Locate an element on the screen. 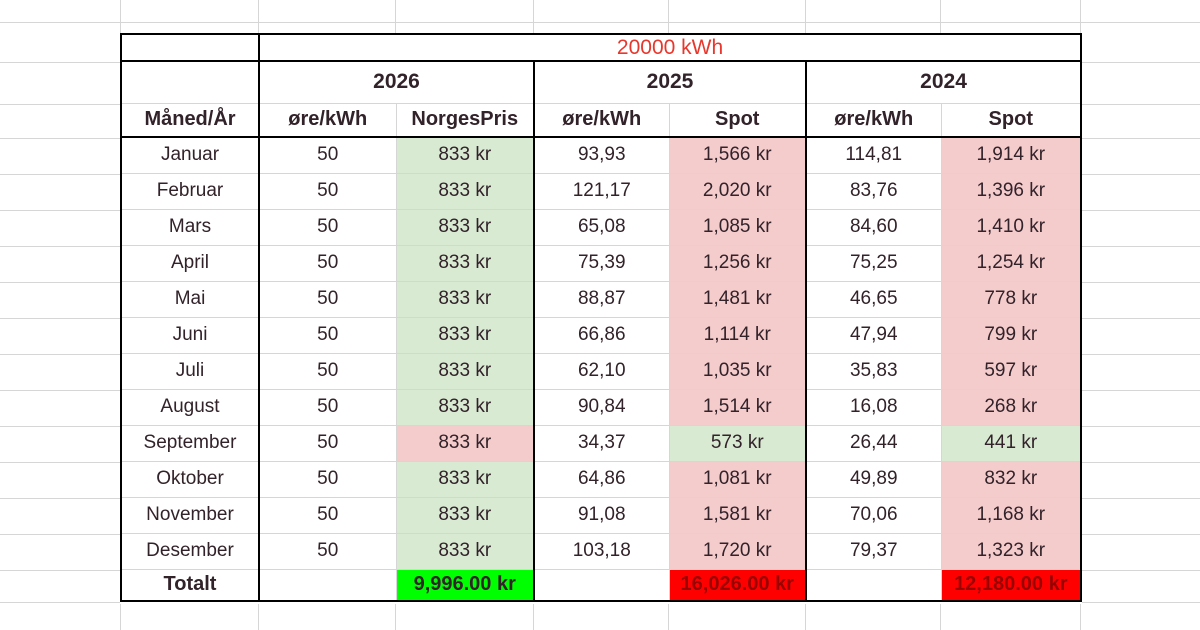  month-cell: Mai is located at coordinates (190, 299).